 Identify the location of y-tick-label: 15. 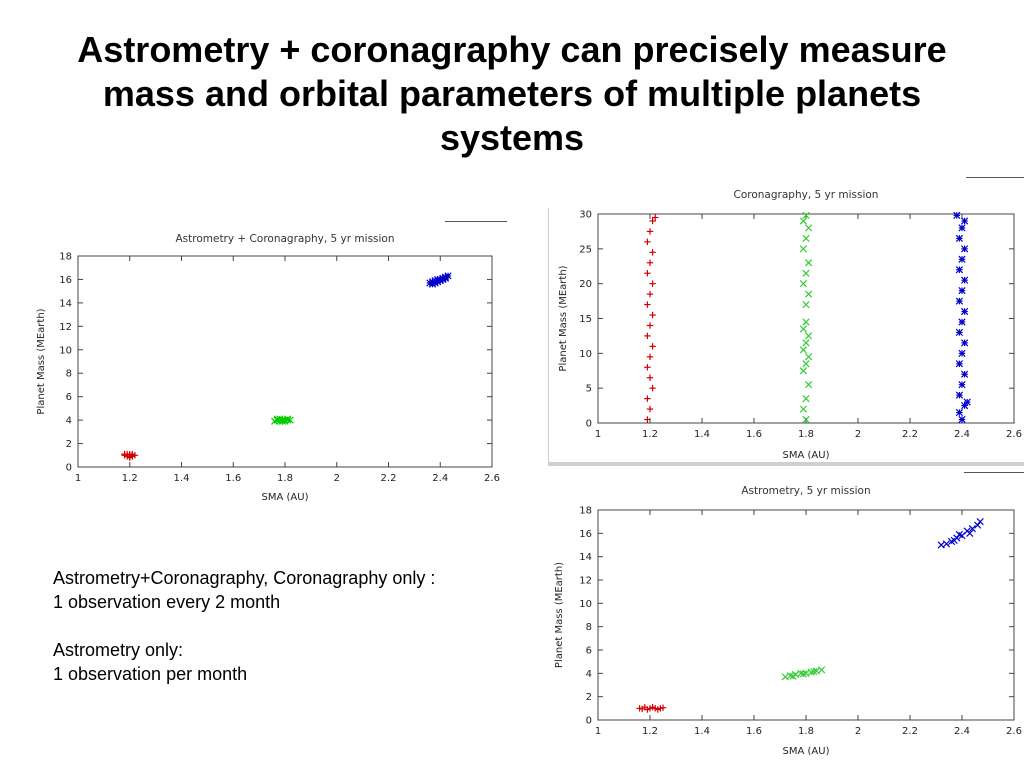
(585, 319).